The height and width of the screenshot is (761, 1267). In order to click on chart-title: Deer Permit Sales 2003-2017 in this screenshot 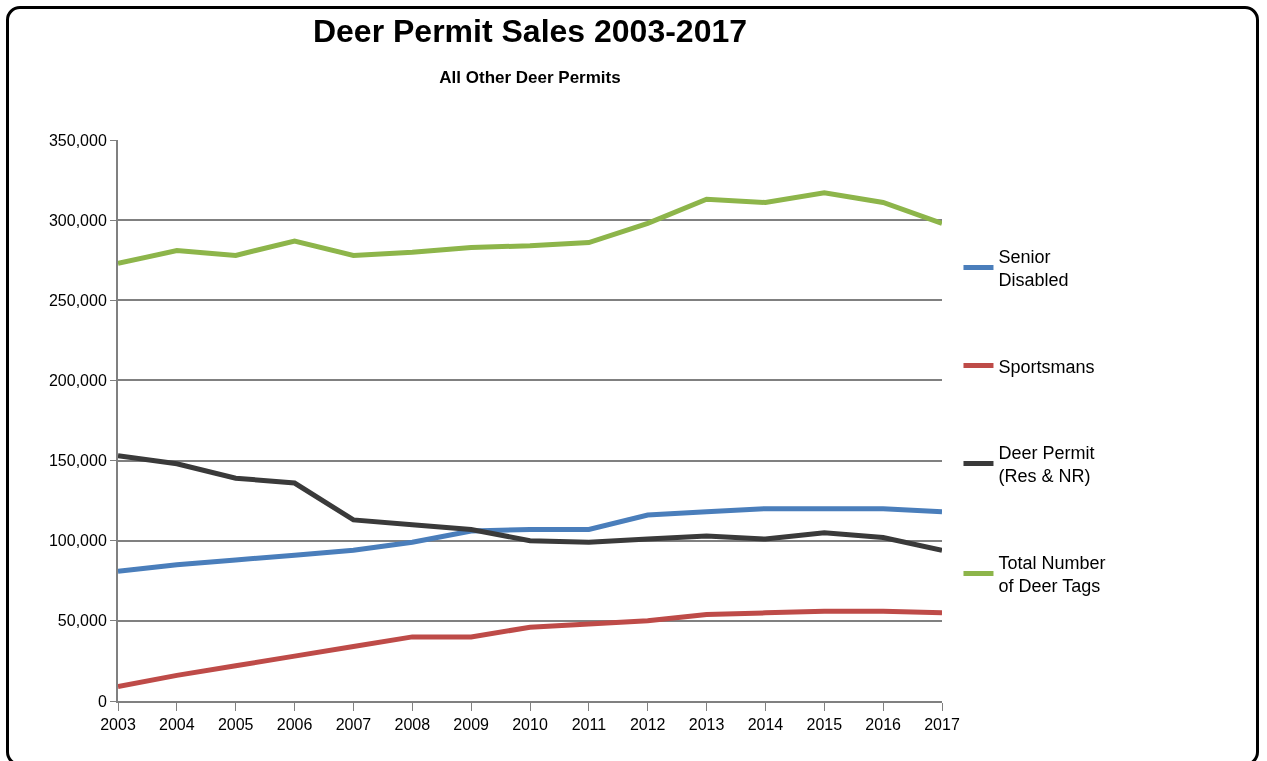, I will do `click(530, 30)`.